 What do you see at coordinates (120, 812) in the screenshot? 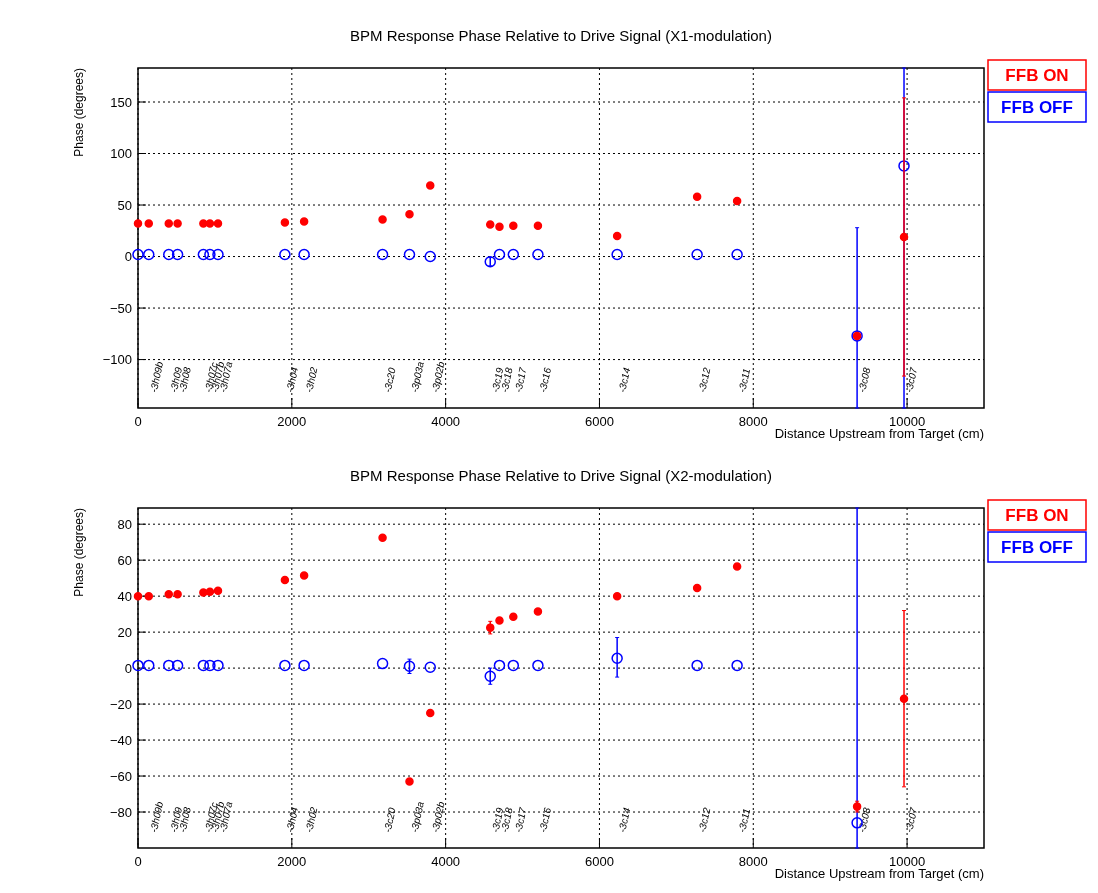
I see `y-tick-label: −80` at bounding box center [120, 812].